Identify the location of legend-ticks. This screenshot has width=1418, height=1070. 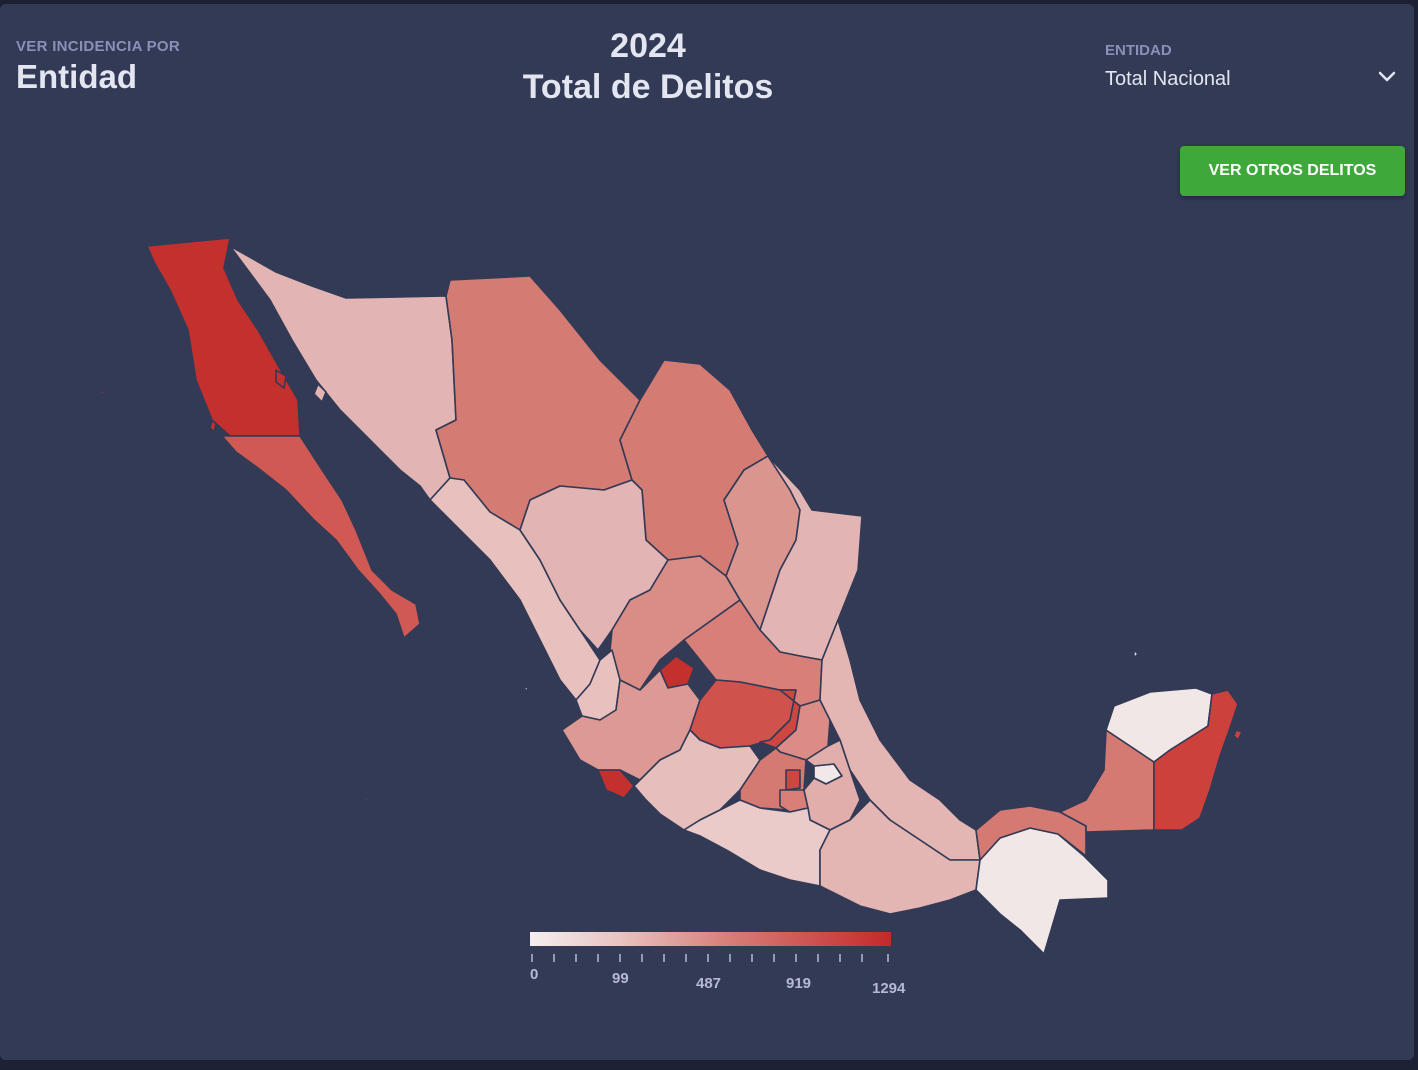
(710, 958).